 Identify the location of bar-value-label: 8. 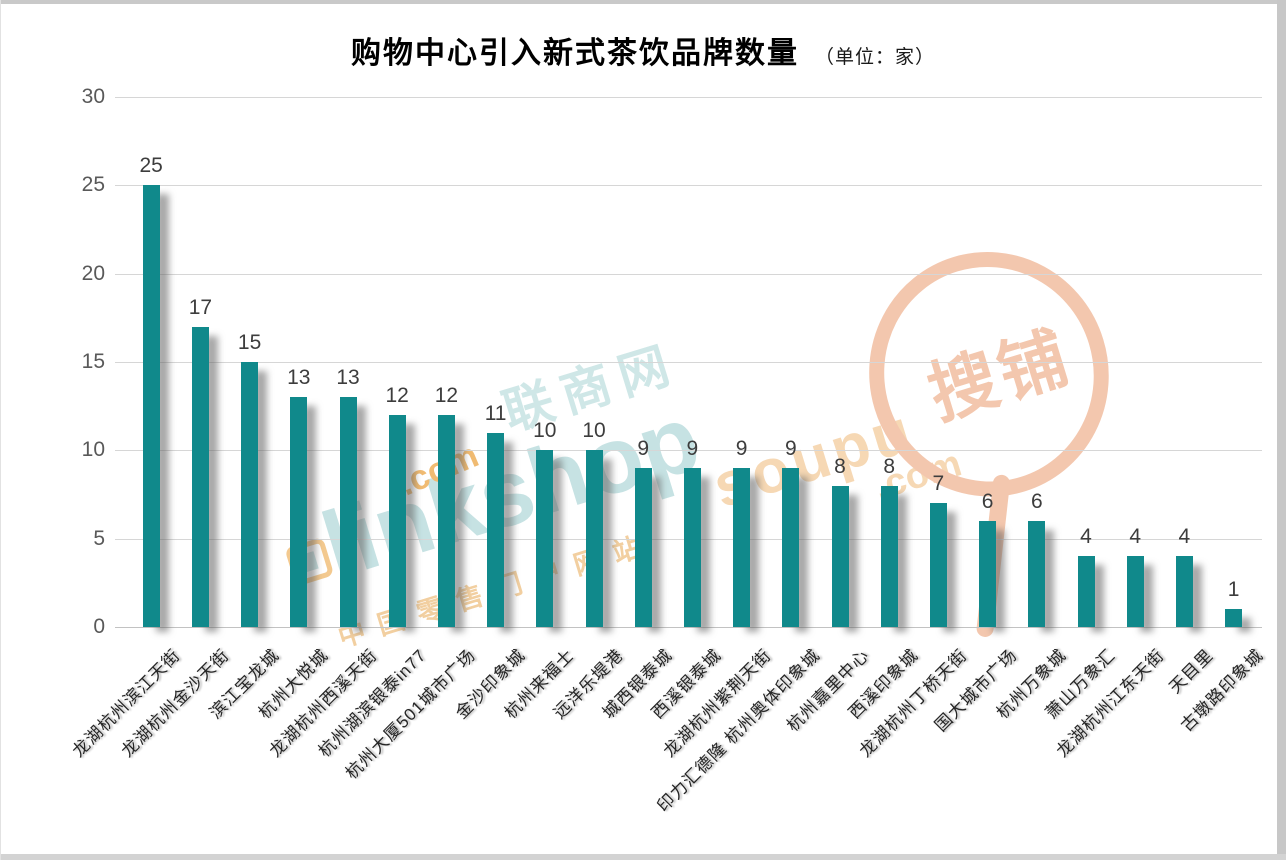
(840, 466).